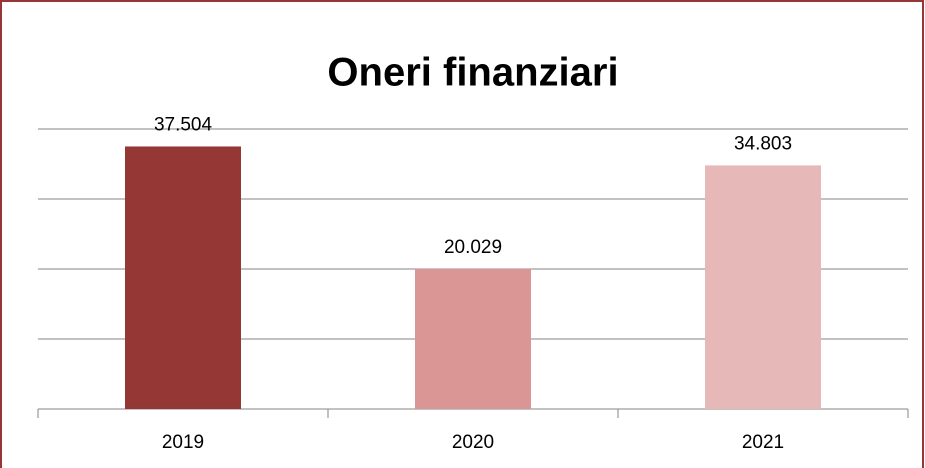 The width and height of the screenshot is (925, 468). What do you see at coordinates (183, 124) in the screenshot?
I see `data-label: 37.504` at bounding box center [183, 124].